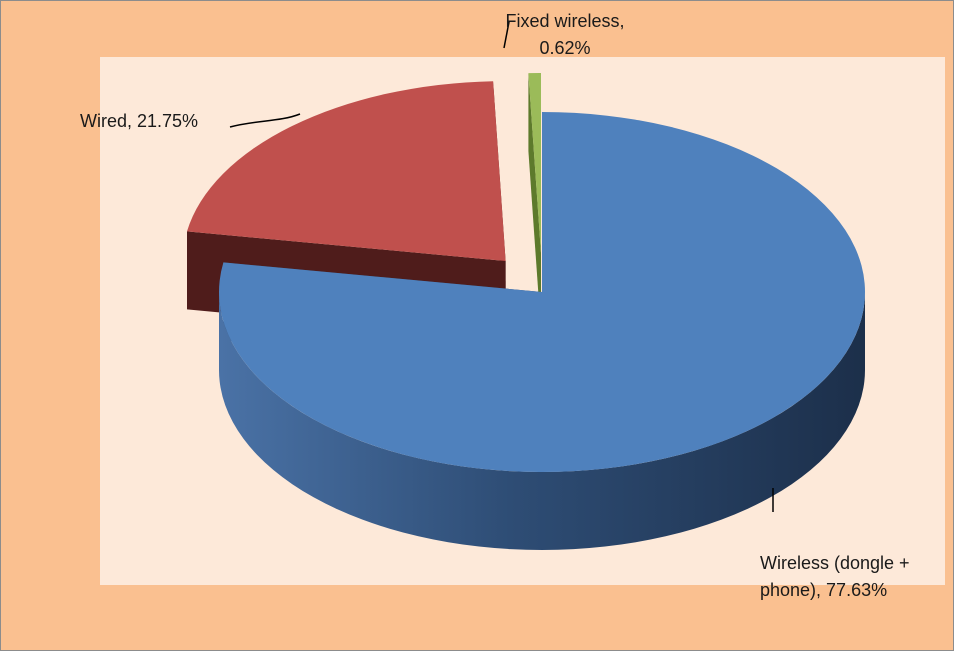 The width and height of the screenshot is (954, 651). What do you see at coordinates (139, 121) in the screenshot?
I see `data-label: Wired, 21.75%` at bounding box center [139, 121].